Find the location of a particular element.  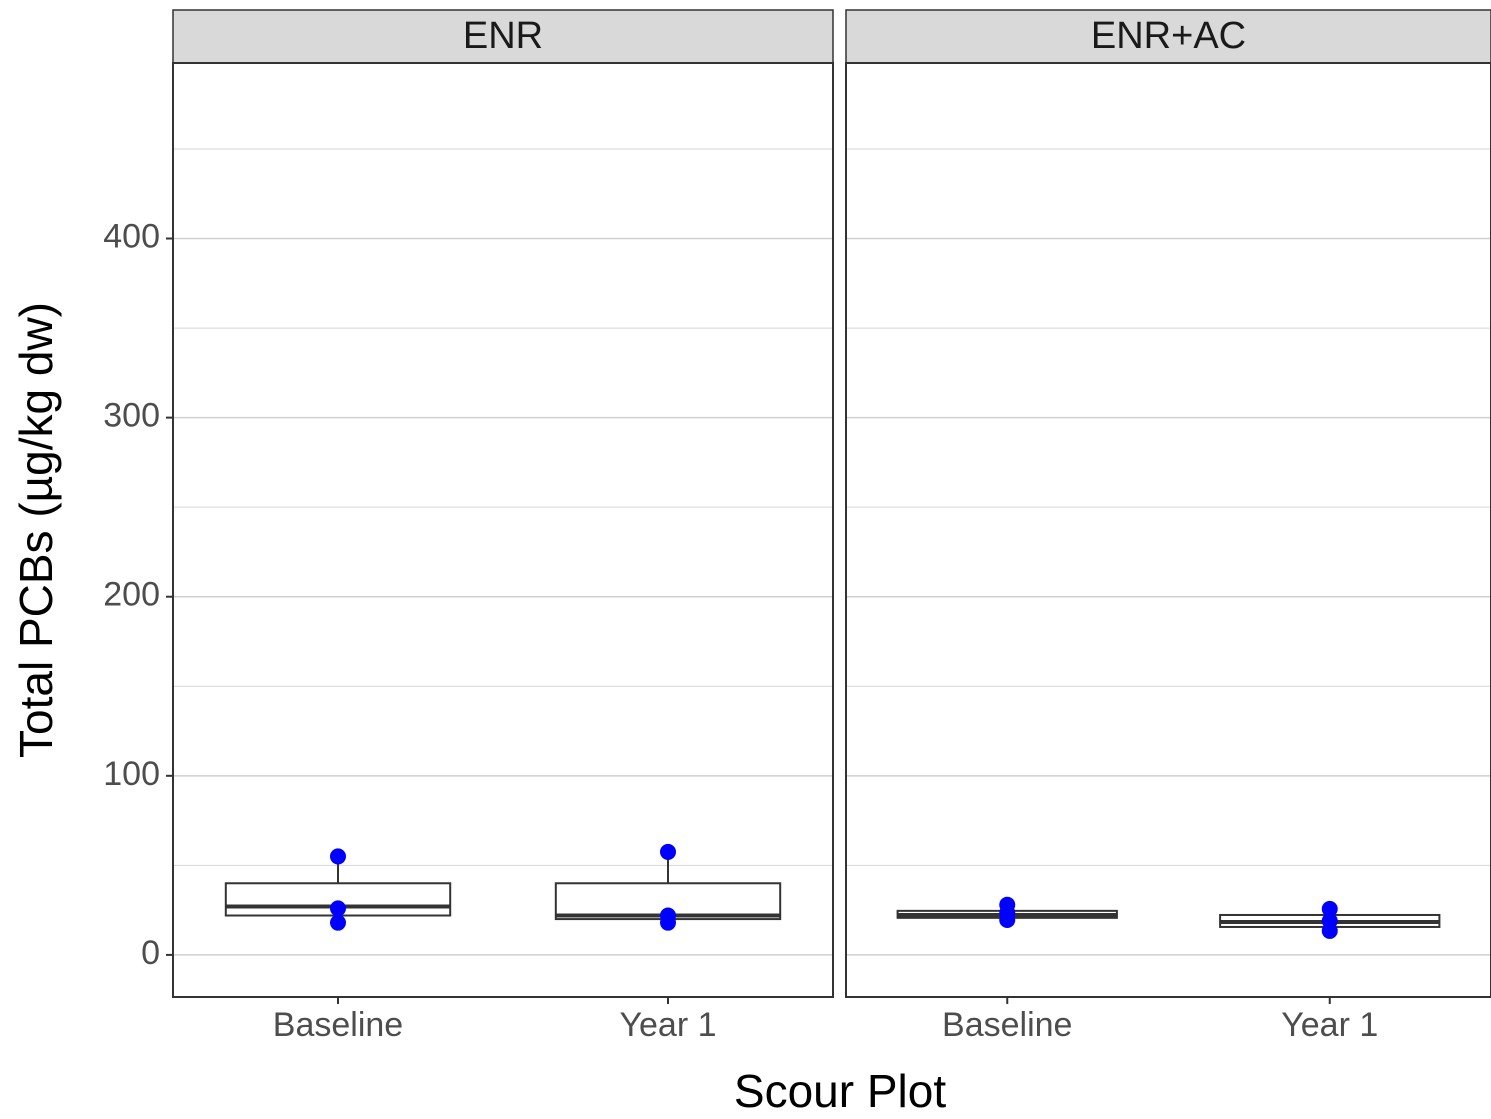

y-tick-label: 200 is located at coordinates (131, 595).